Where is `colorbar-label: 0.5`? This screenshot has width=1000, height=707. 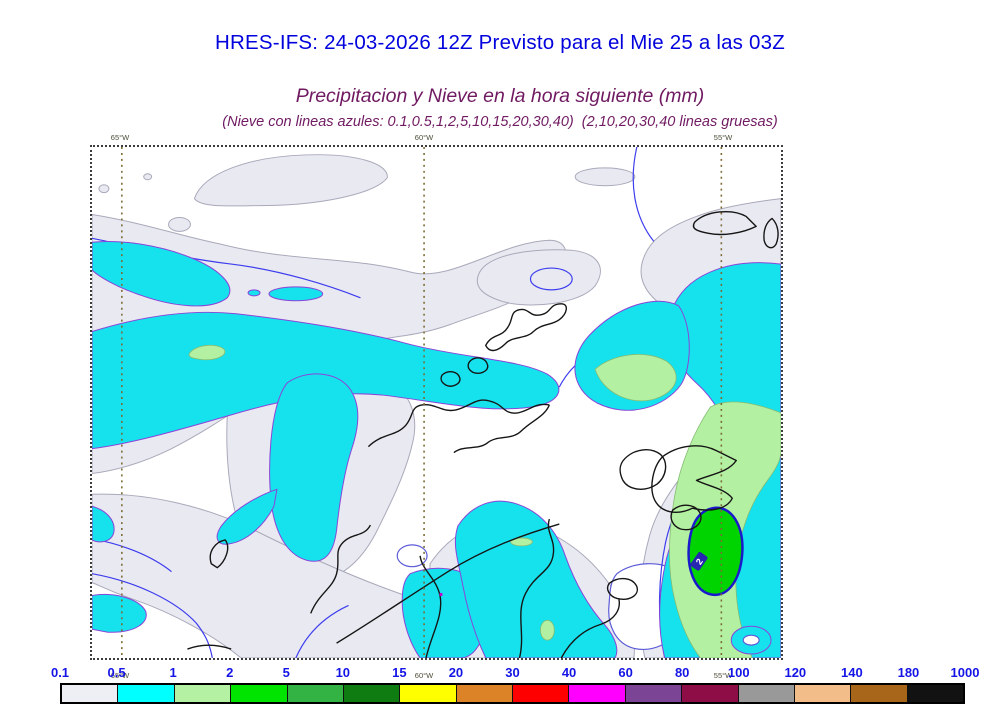
colorbar-label: 0.5 is located at coordinates (116, 672).